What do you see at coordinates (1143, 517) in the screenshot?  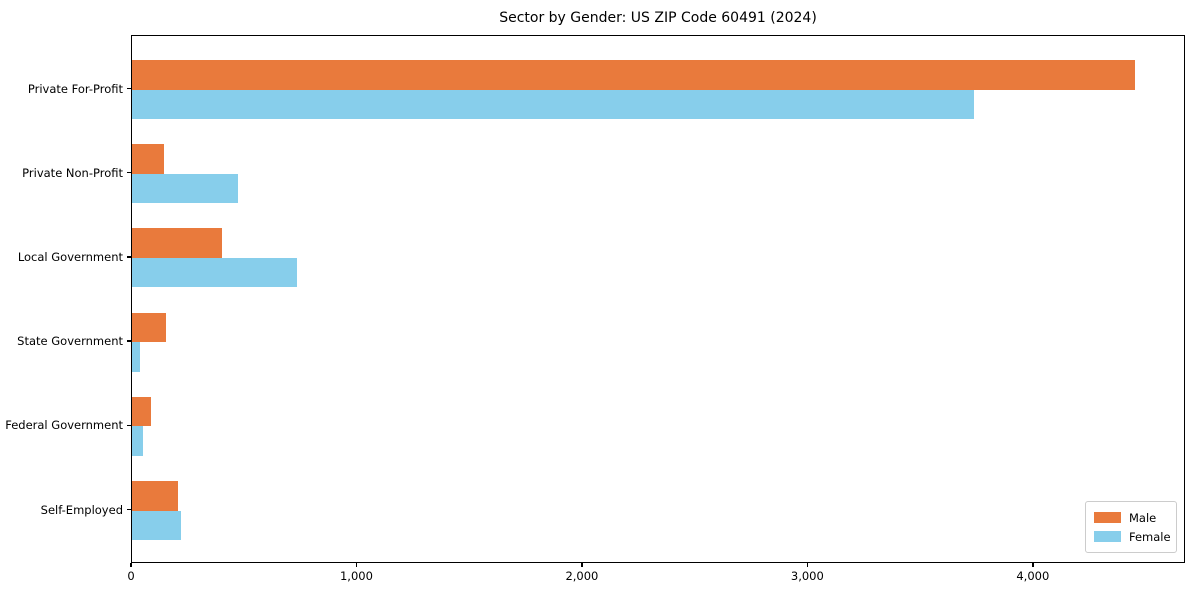 I see `legend-label: Male` at bounding box center [1143, 517].